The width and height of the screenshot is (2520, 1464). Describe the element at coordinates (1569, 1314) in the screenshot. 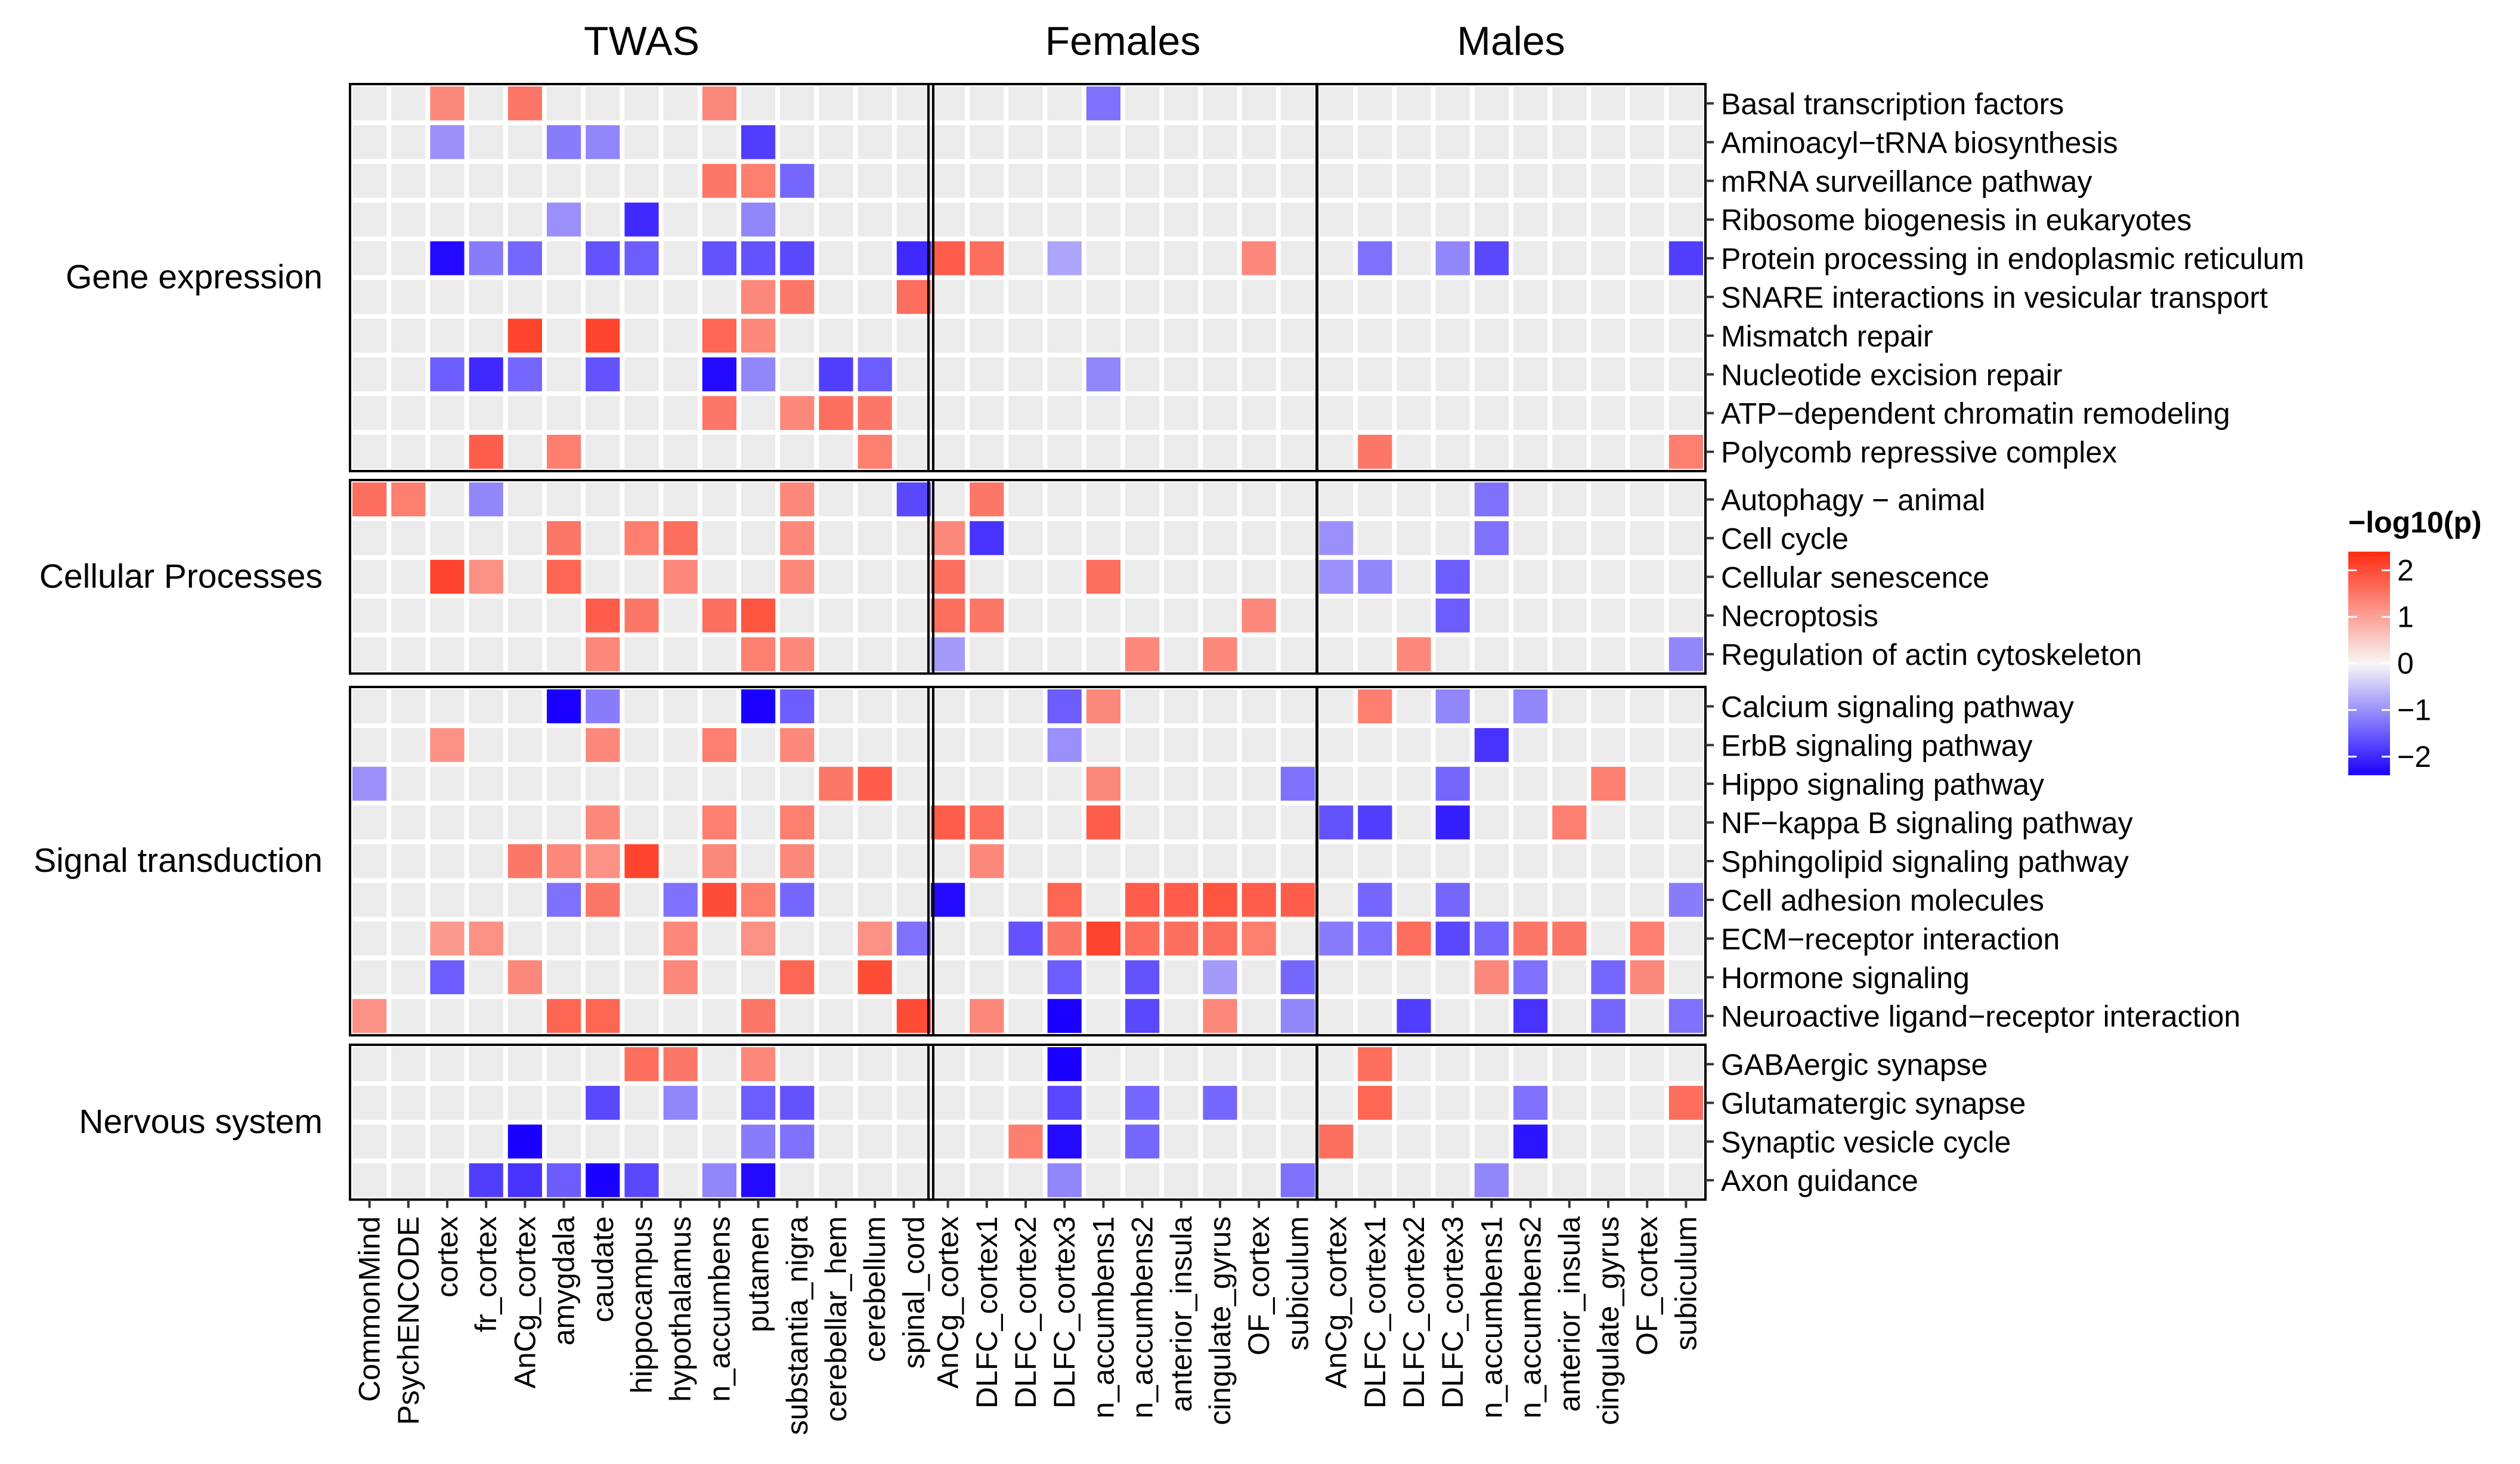

I see `column-label: anterior_insula` at that location.